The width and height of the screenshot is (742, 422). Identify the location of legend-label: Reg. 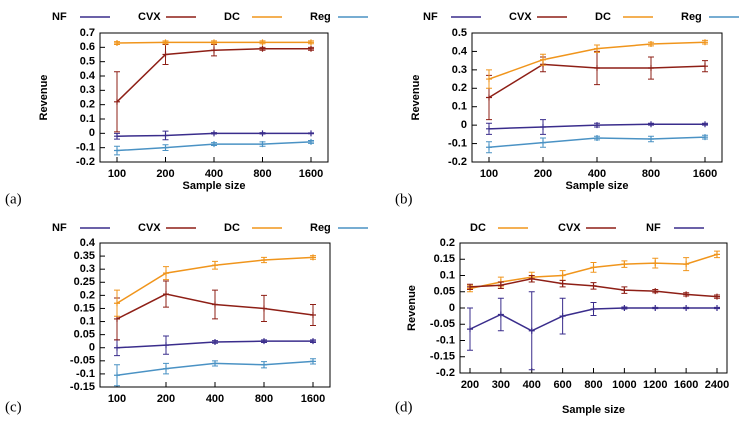
(691, 17).